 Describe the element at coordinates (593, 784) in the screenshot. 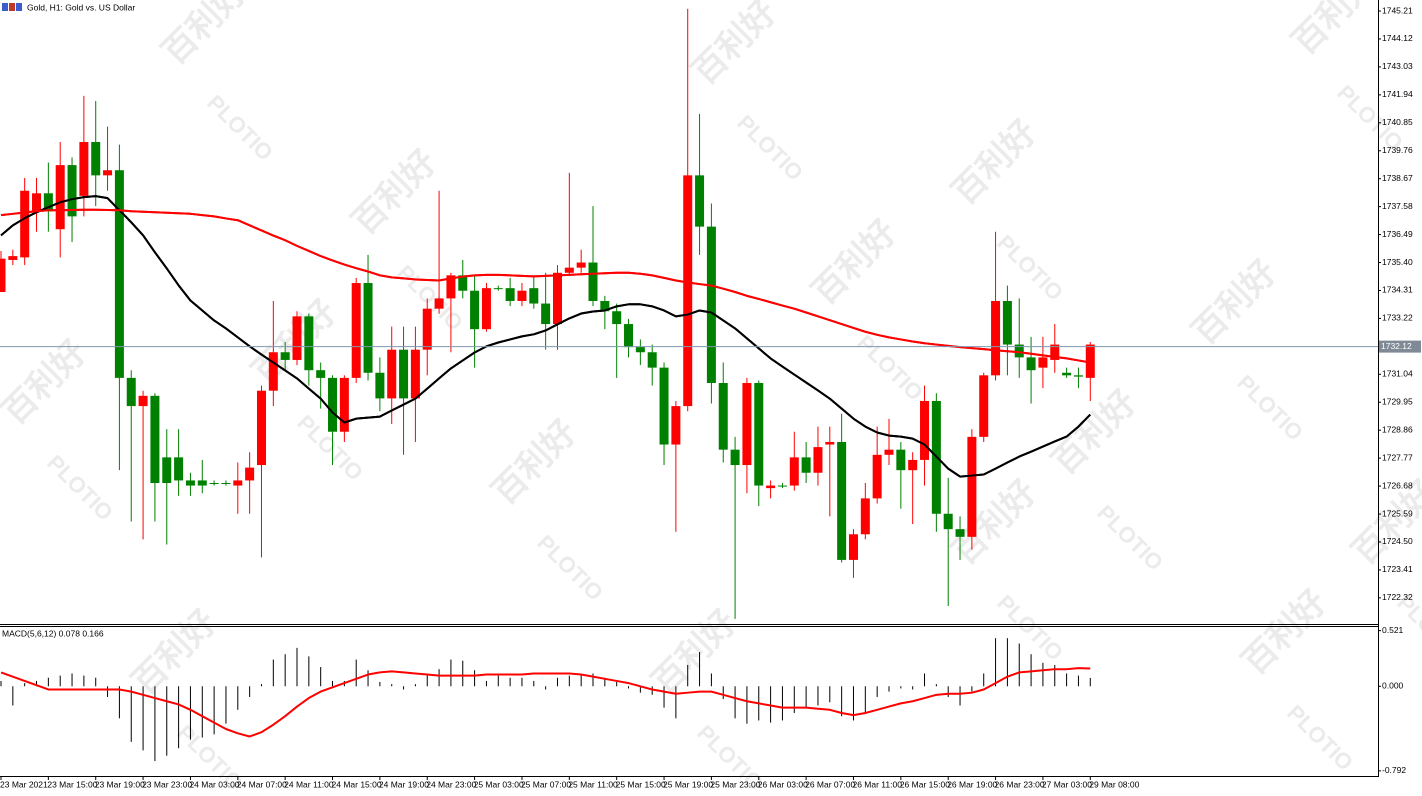

I see `x-tick-label: 25 Mar 11:00` at that location.